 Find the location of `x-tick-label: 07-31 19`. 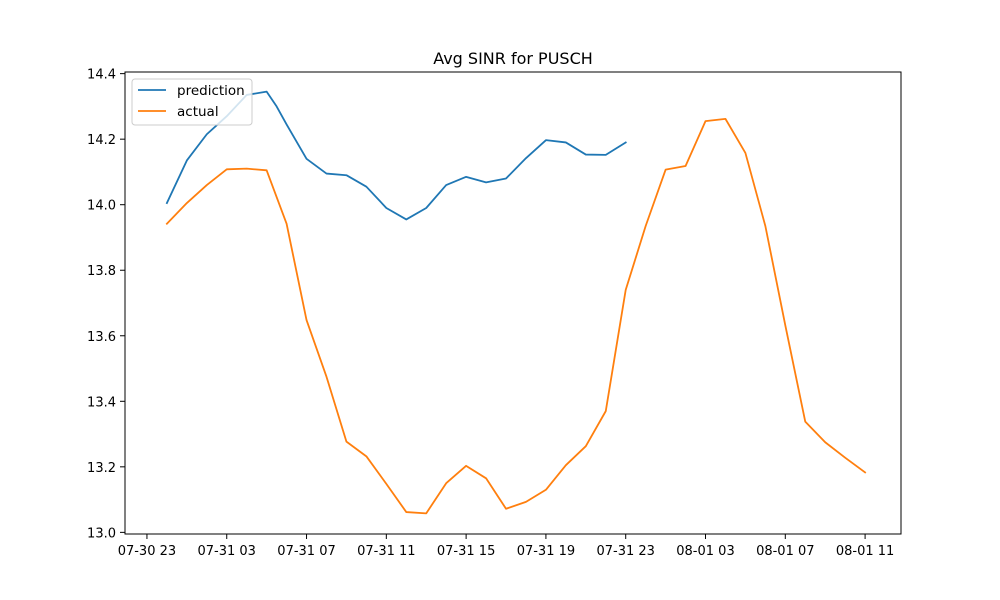

x-tick-label: 07-31 19 is located at coordinates (546, 551).